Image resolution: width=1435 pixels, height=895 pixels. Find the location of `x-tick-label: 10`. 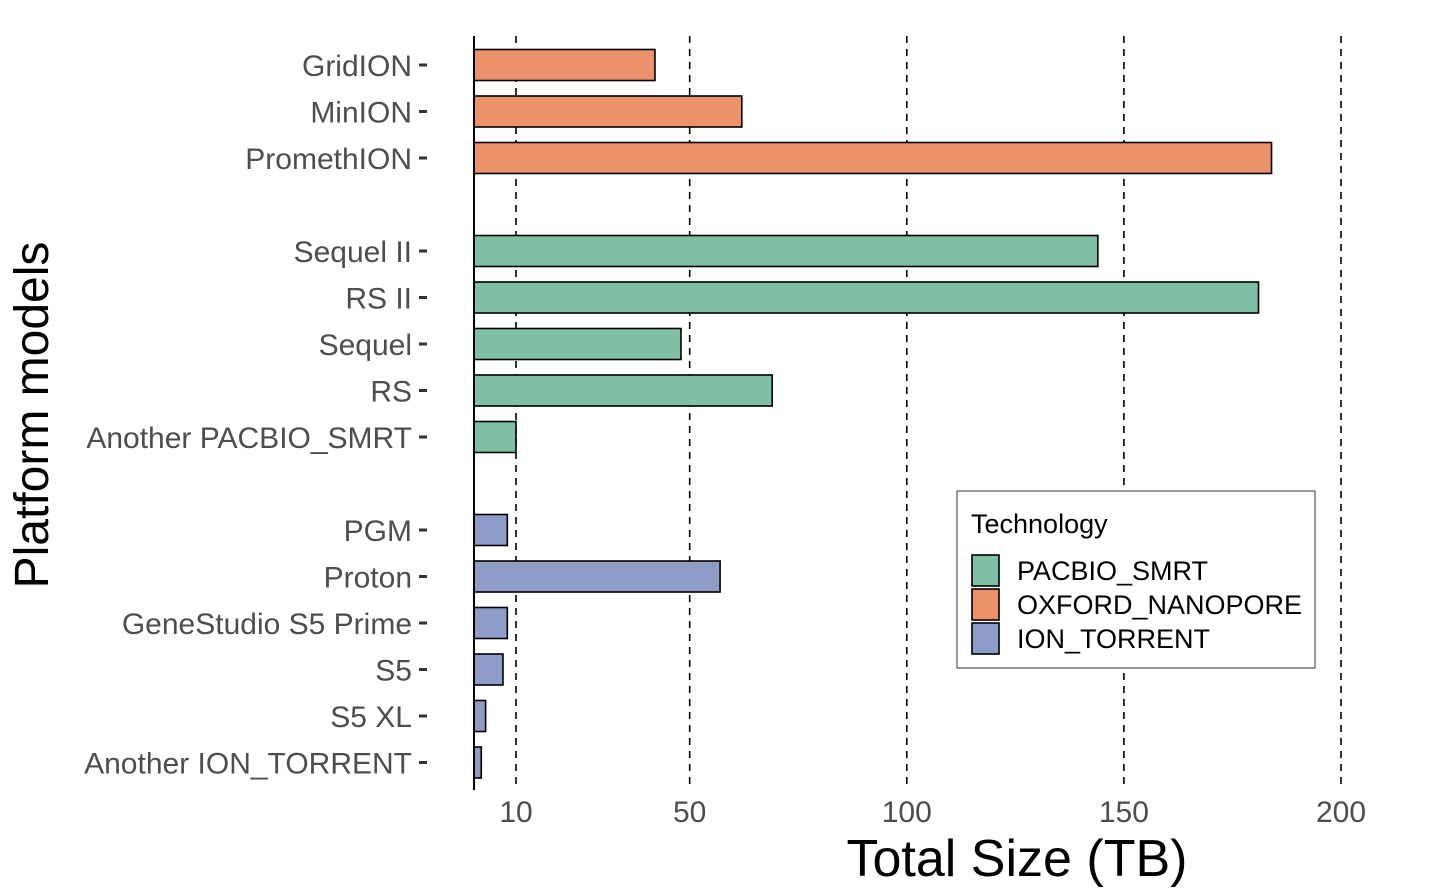

x-tick-label: 10 is located at coordinates (515, 812).